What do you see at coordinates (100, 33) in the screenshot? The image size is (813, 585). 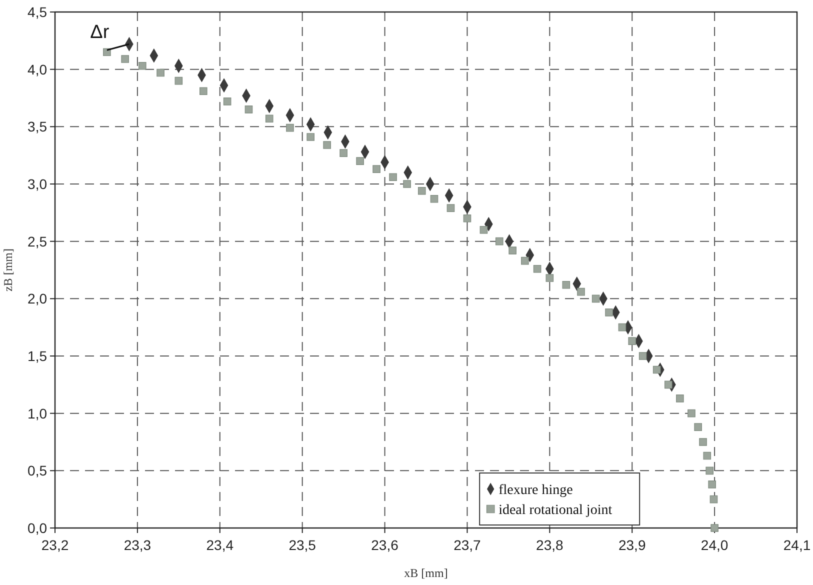 I see `annotation: Δr` at bounding box center [100, 33].